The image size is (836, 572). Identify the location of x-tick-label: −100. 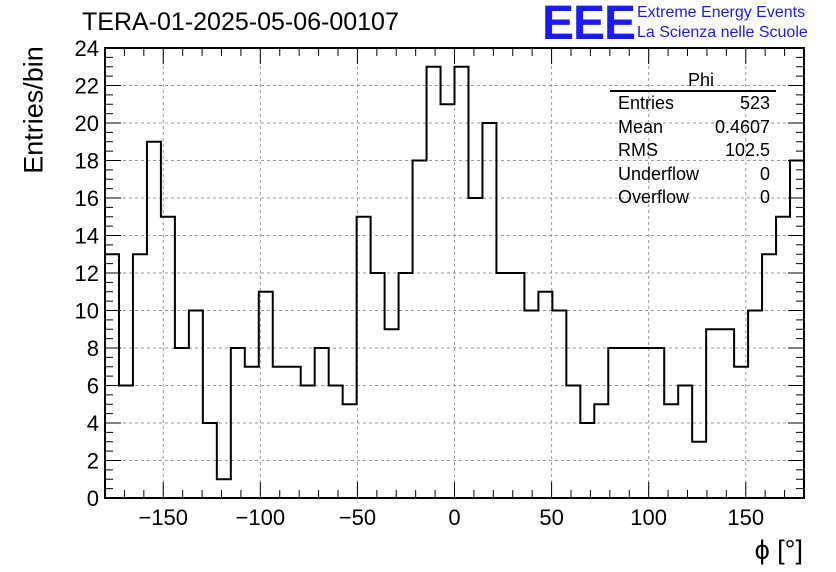
(261, 517).